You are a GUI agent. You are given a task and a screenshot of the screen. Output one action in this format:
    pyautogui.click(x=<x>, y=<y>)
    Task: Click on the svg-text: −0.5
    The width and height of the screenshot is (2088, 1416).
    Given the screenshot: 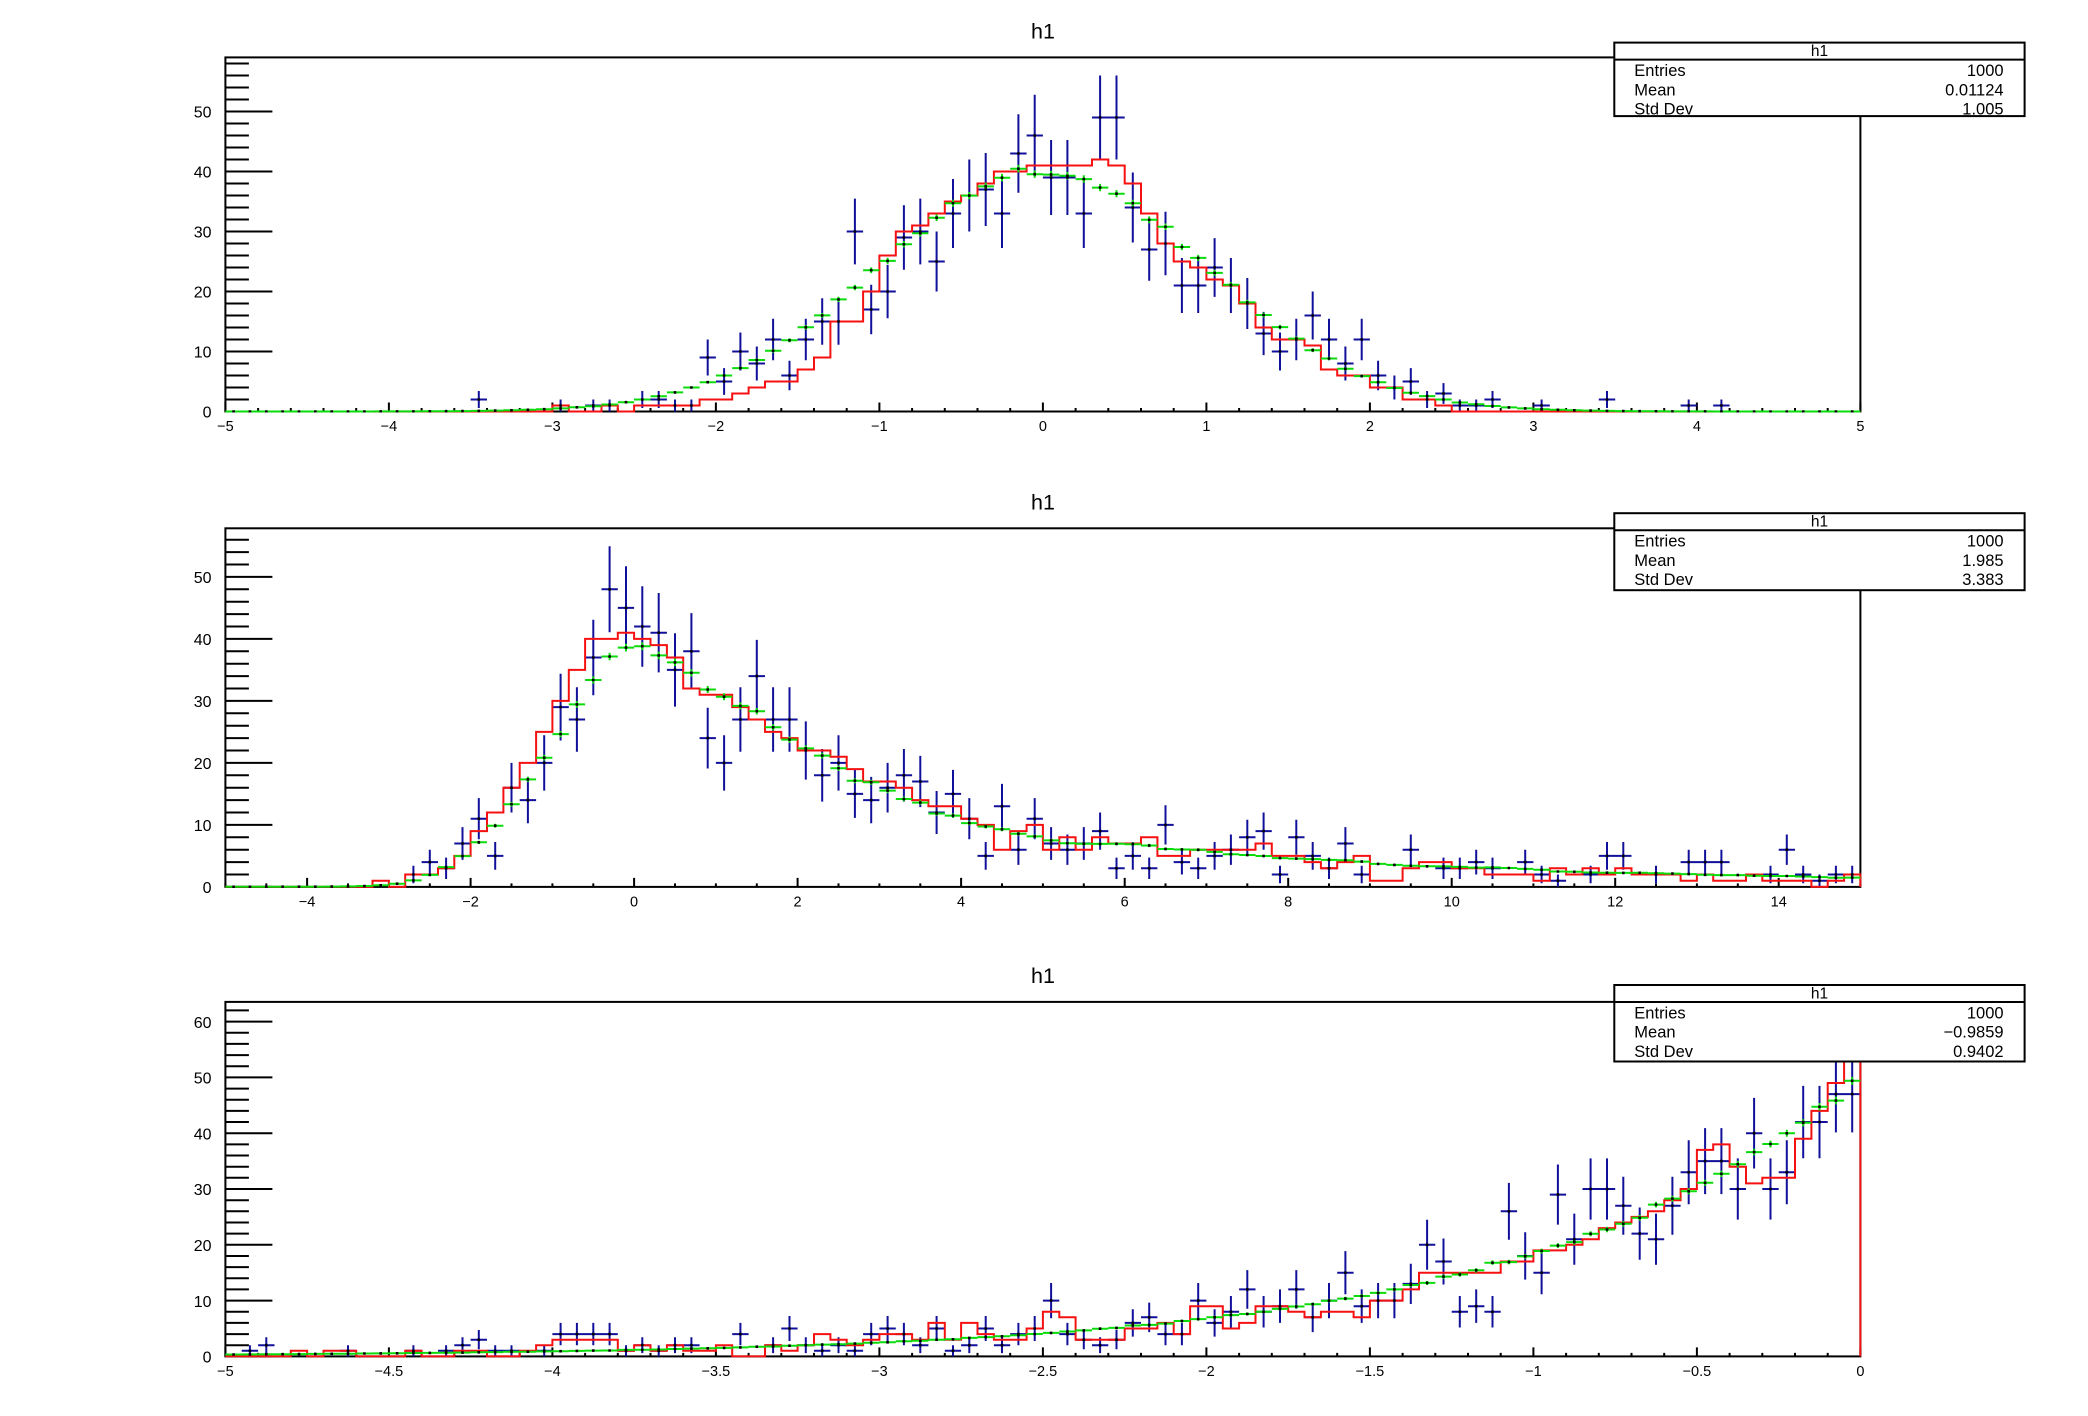 What is the action you would take?
    pyautogui.click(x=1697, y=1372)
    